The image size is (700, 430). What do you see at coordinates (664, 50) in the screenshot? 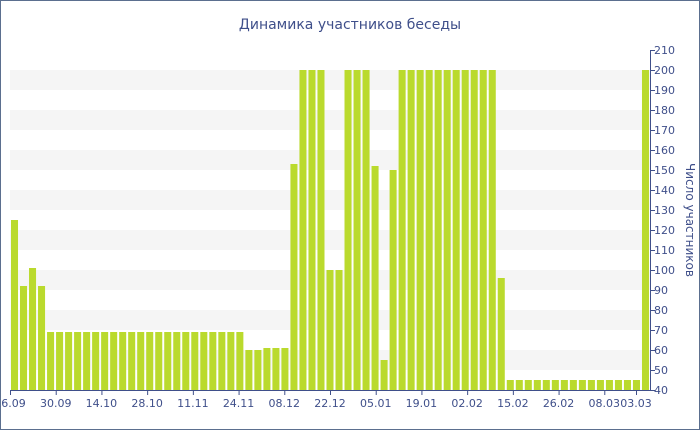
I see `y-tick-label: 210` at bounding box center [664, 50].